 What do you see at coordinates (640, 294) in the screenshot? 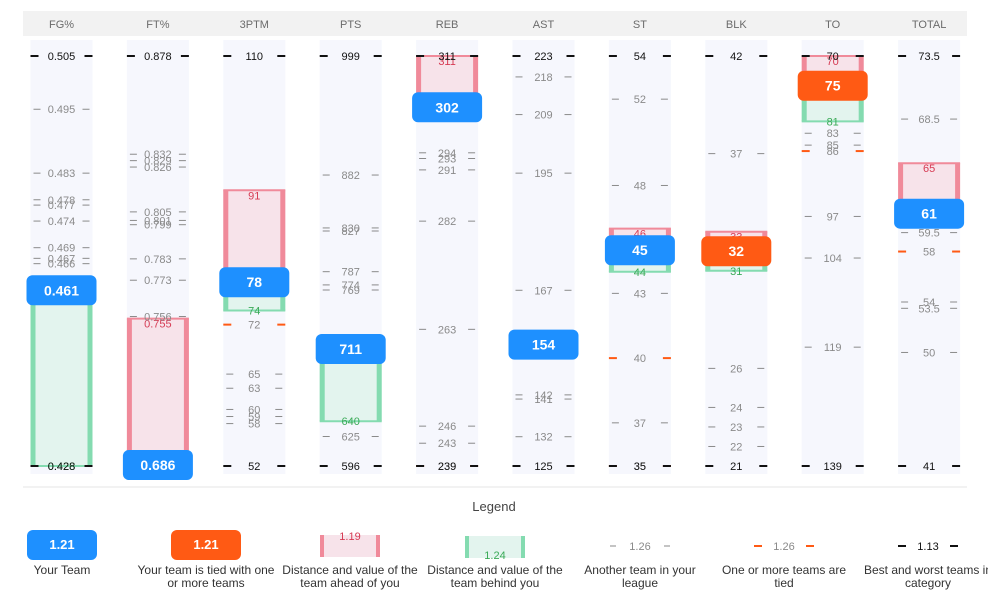
I see `other-value: 43` at bounding box center [640, 294].